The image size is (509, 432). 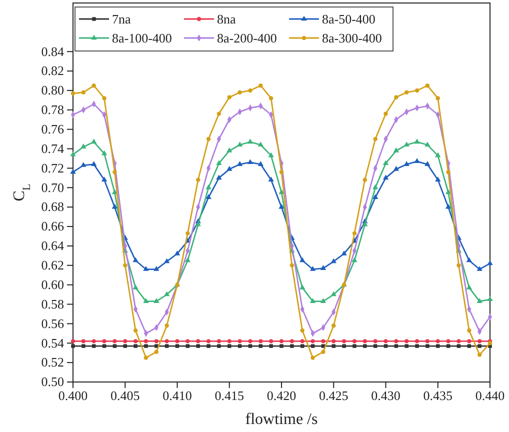 I want to click on y-tick-label: 0.76, so click(x=52, y=128).